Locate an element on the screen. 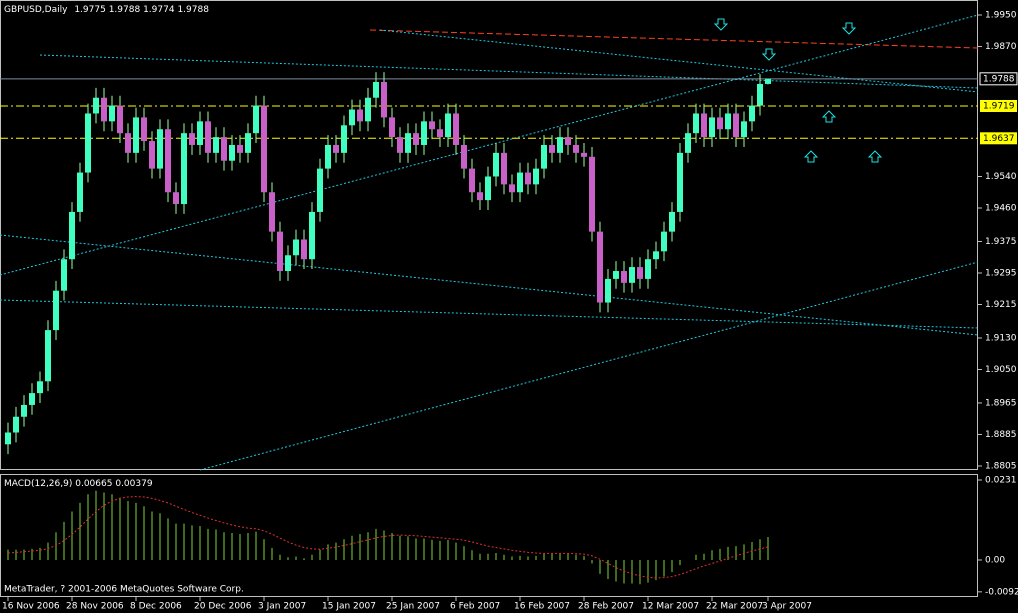  y-tick-label: 1.9540 is located at coordinates (1001, 177).